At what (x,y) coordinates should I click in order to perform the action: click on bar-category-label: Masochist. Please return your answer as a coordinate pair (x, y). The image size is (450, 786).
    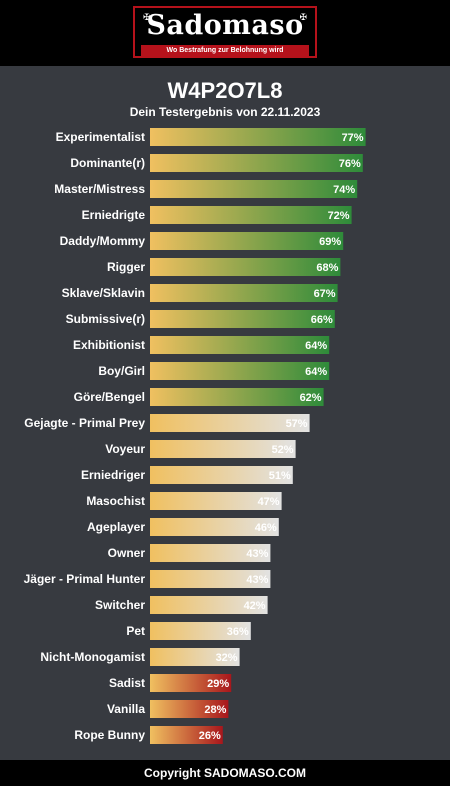
    Looking at the image, I should click on (115, 501).